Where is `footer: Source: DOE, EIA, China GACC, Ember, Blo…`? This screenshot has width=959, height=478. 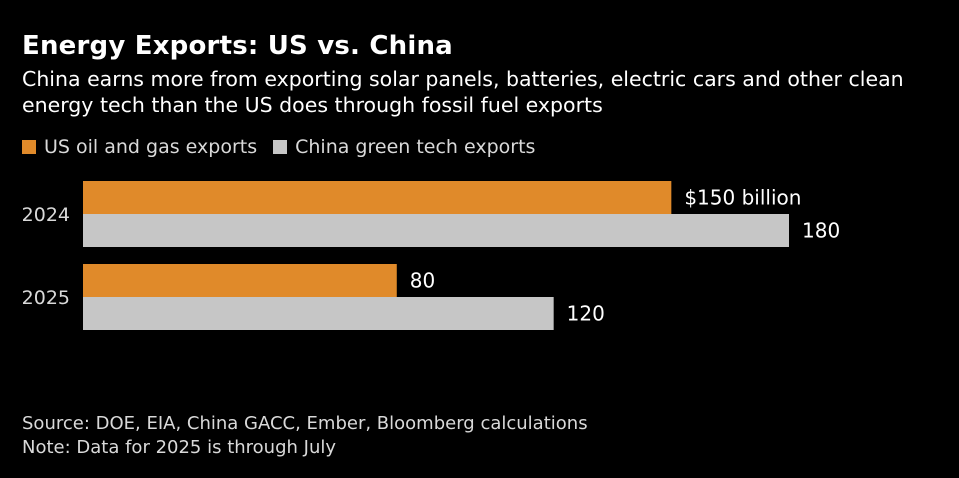
footer: Source: DOE, EIA, China GACC, Ember, Blo… is located at coordinates (305, 436).